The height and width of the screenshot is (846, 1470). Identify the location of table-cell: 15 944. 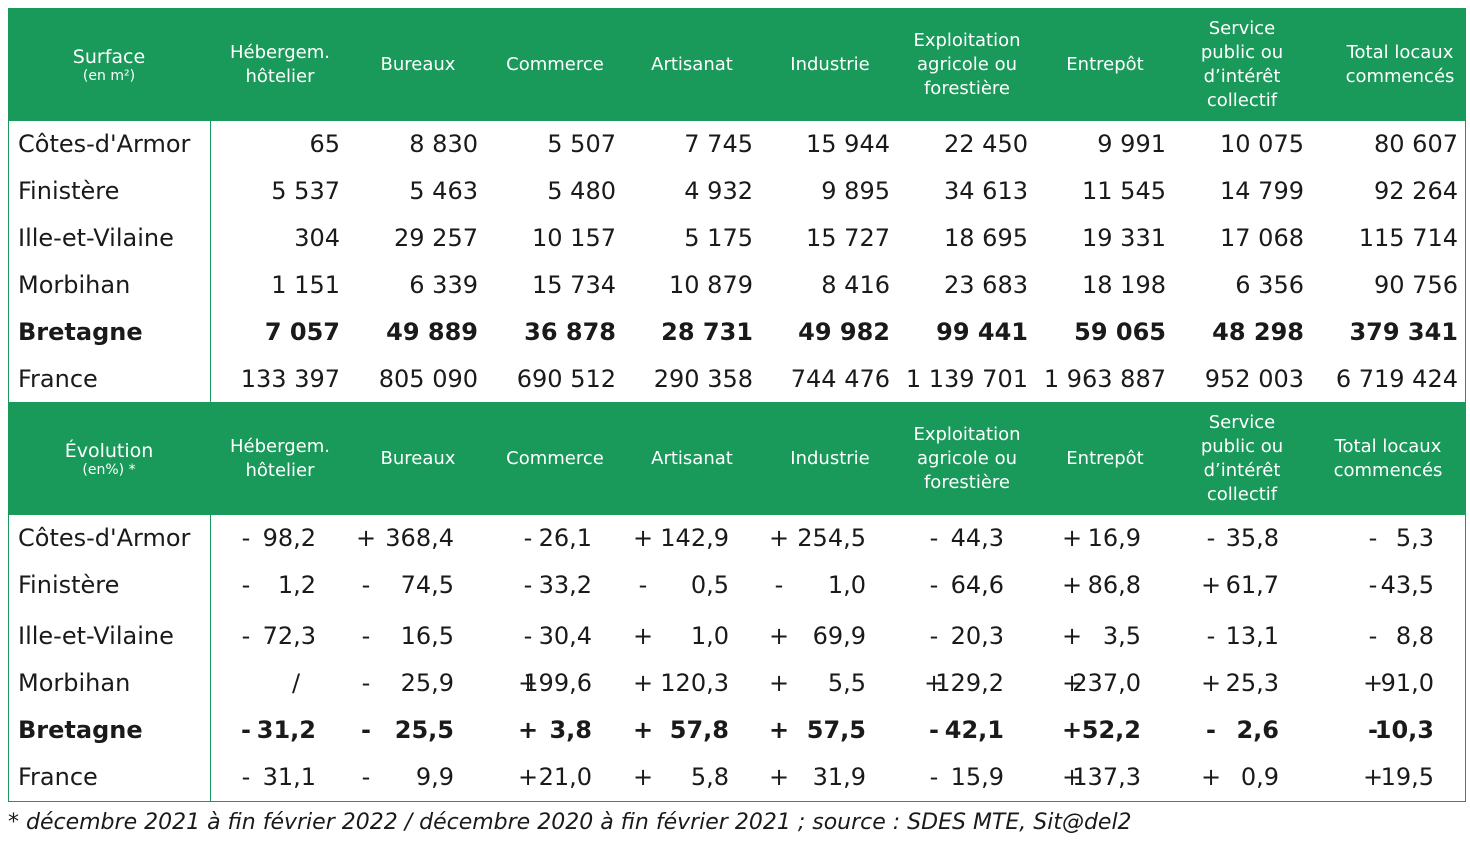
(848, 144).